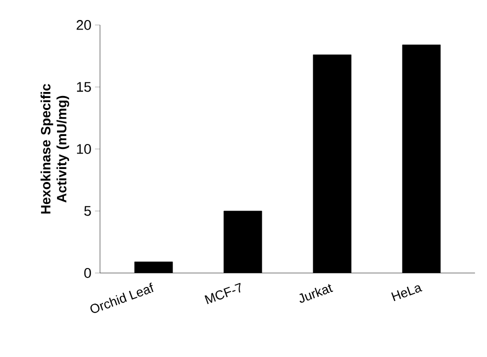 The height and width of the screenshot is (357, 487). What do you see at coordinates (406, 293) in the screenshot?
I see `x-tick-label: HeLa` at bounding box center [406, 293].